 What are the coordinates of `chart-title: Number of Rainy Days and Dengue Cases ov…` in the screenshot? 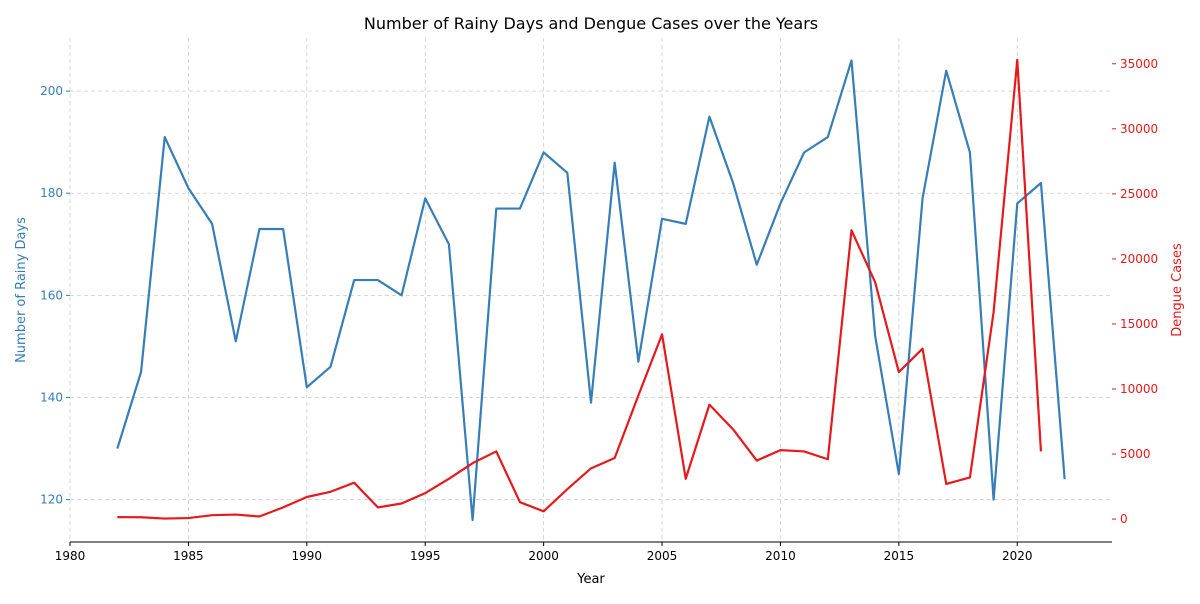 It's located at (591, 23).